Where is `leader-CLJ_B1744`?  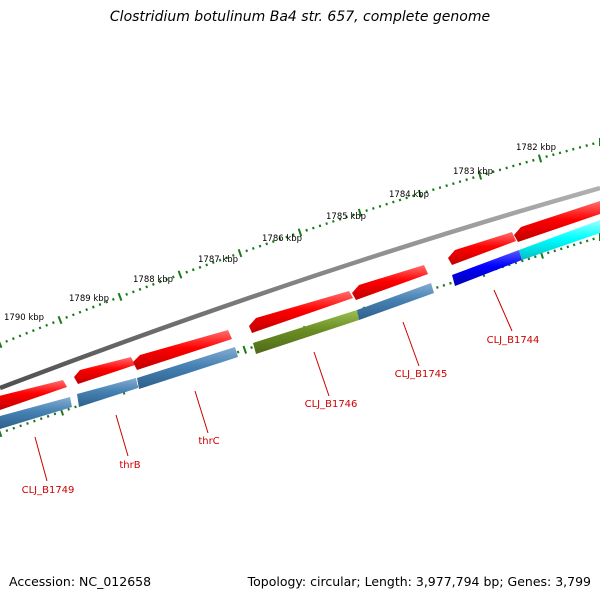 leader-CLJ_B1744 is located at coordinates (503, 310).